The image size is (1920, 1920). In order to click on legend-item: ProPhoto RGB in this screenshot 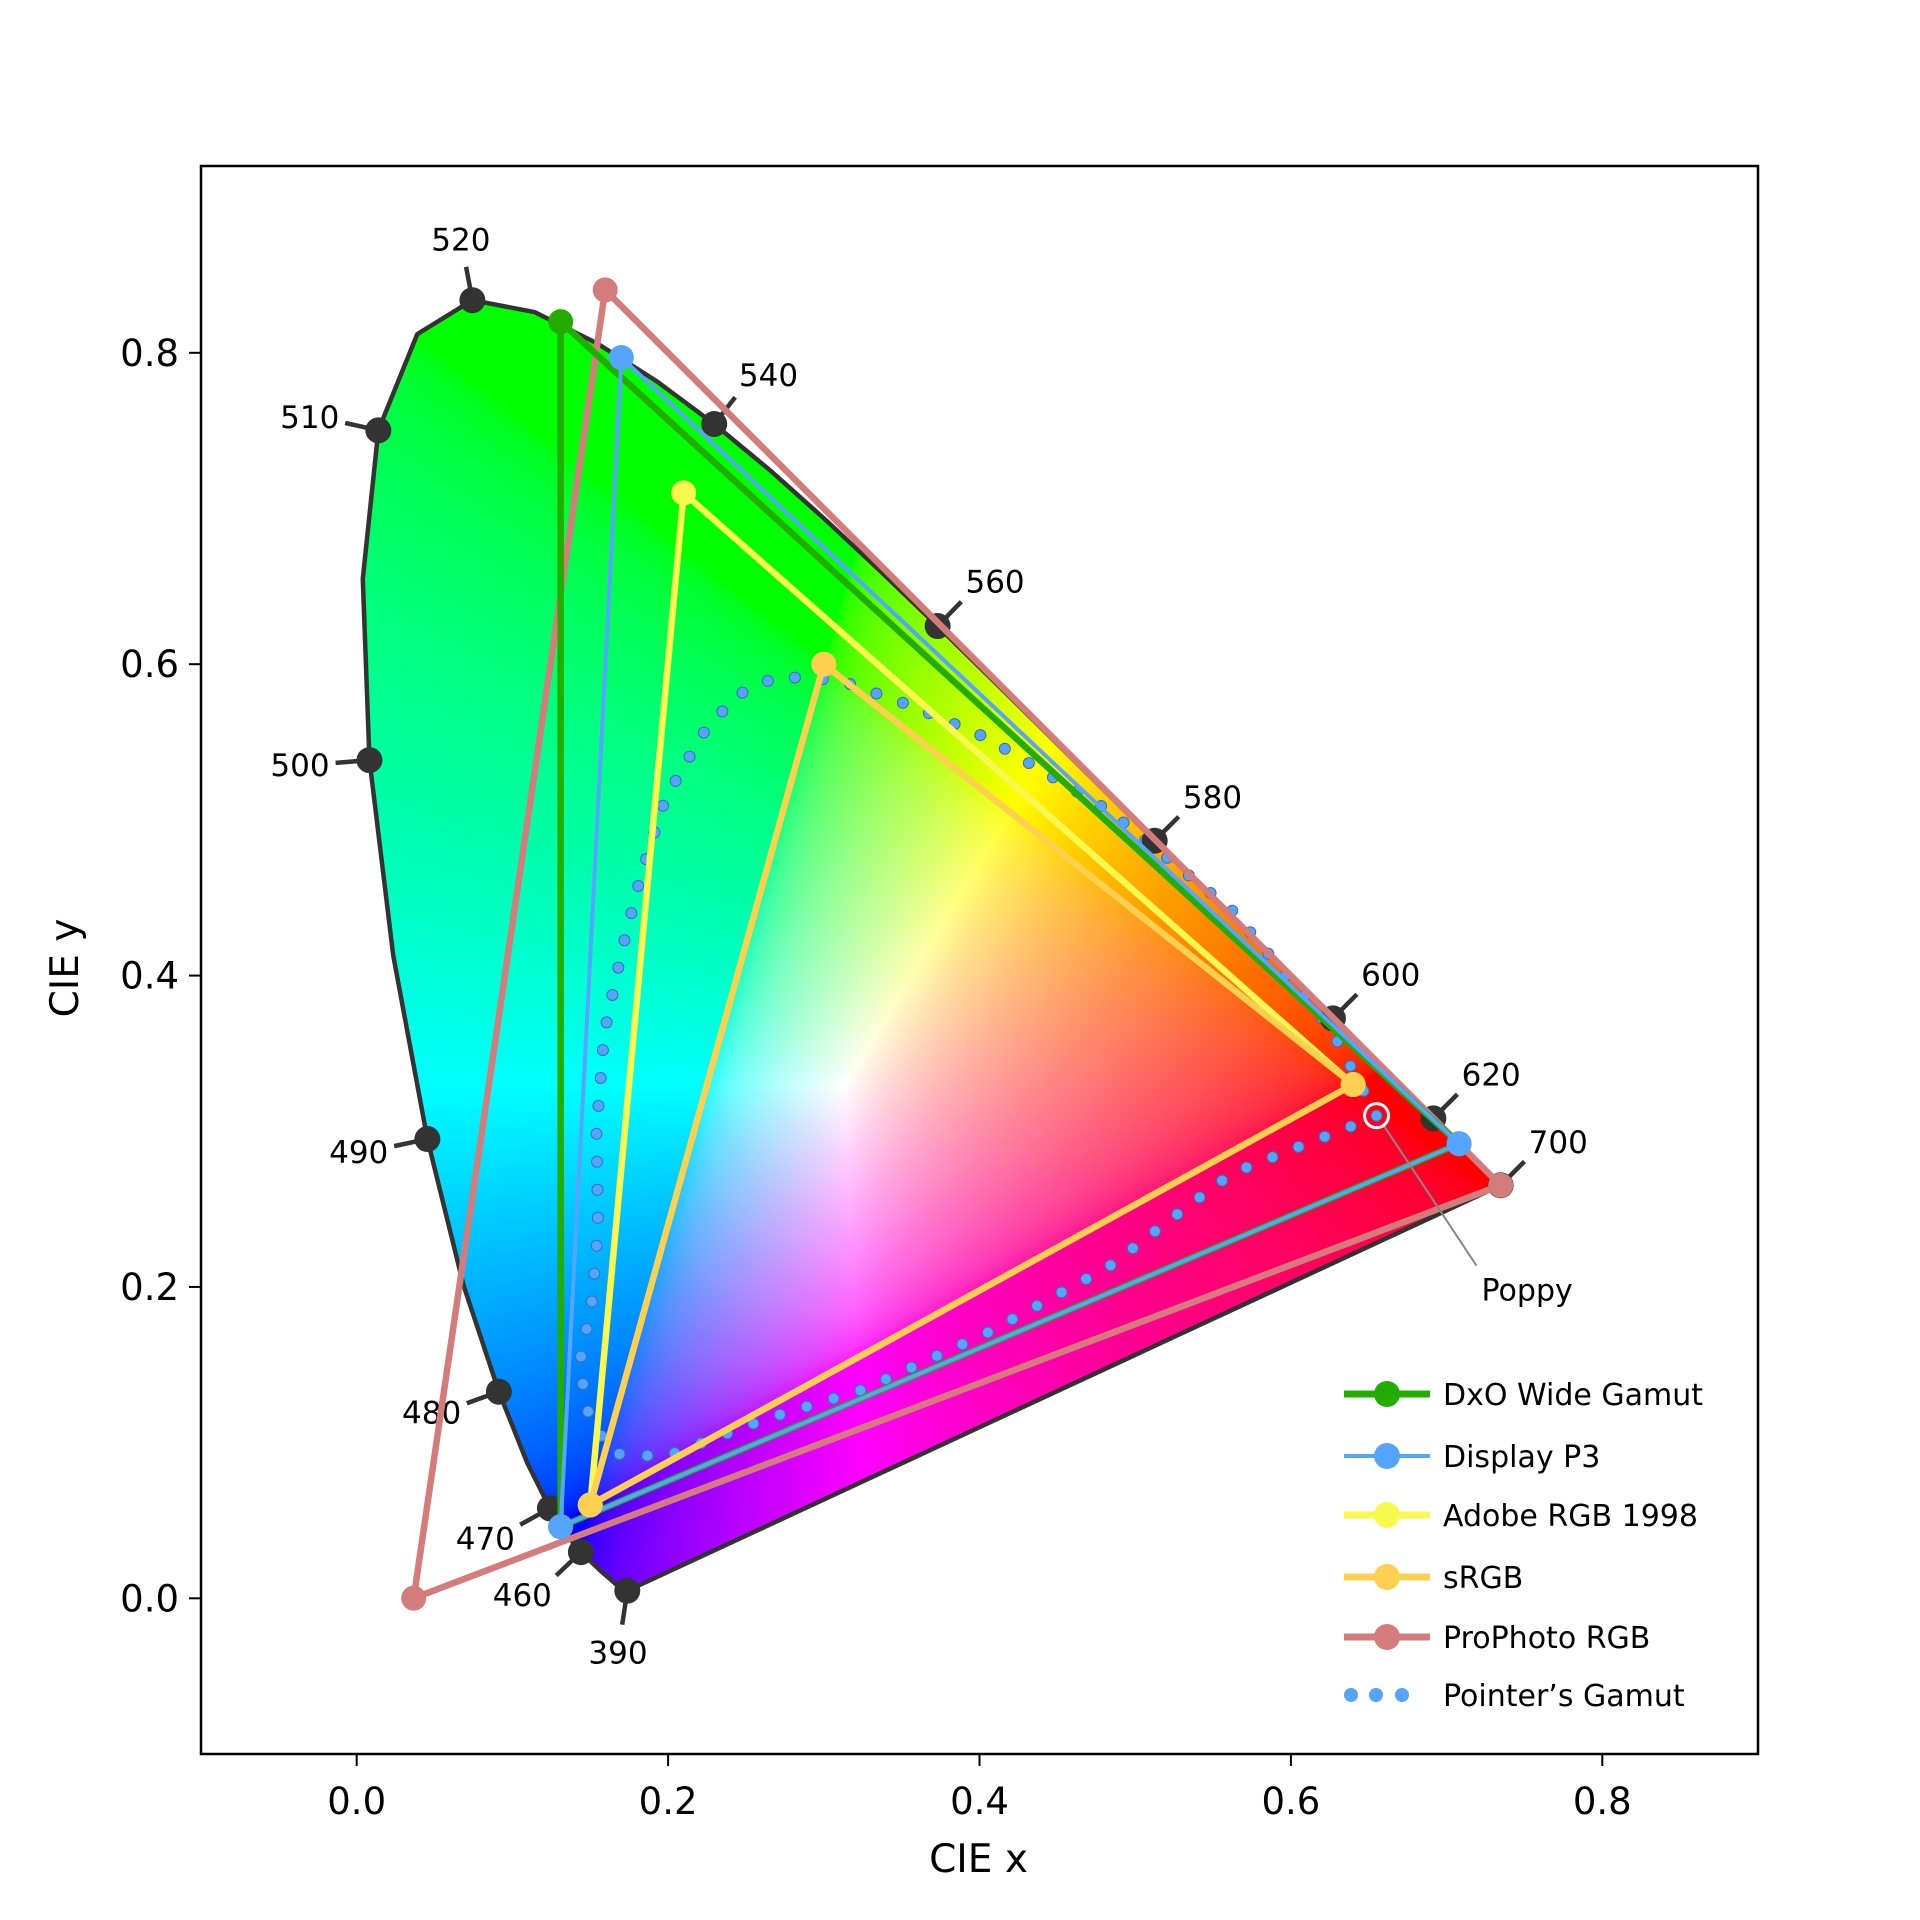, I will do `click(1497, 1638)`.